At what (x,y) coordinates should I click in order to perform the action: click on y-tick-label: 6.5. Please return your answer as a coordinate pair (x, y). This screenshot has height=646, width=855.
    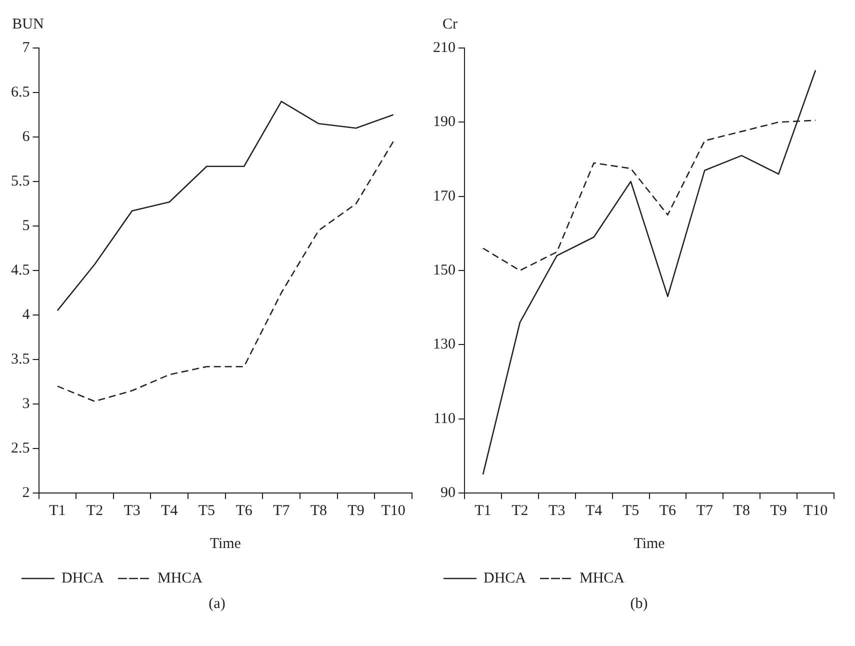
    Looking at the image, I should click on (20, 92).